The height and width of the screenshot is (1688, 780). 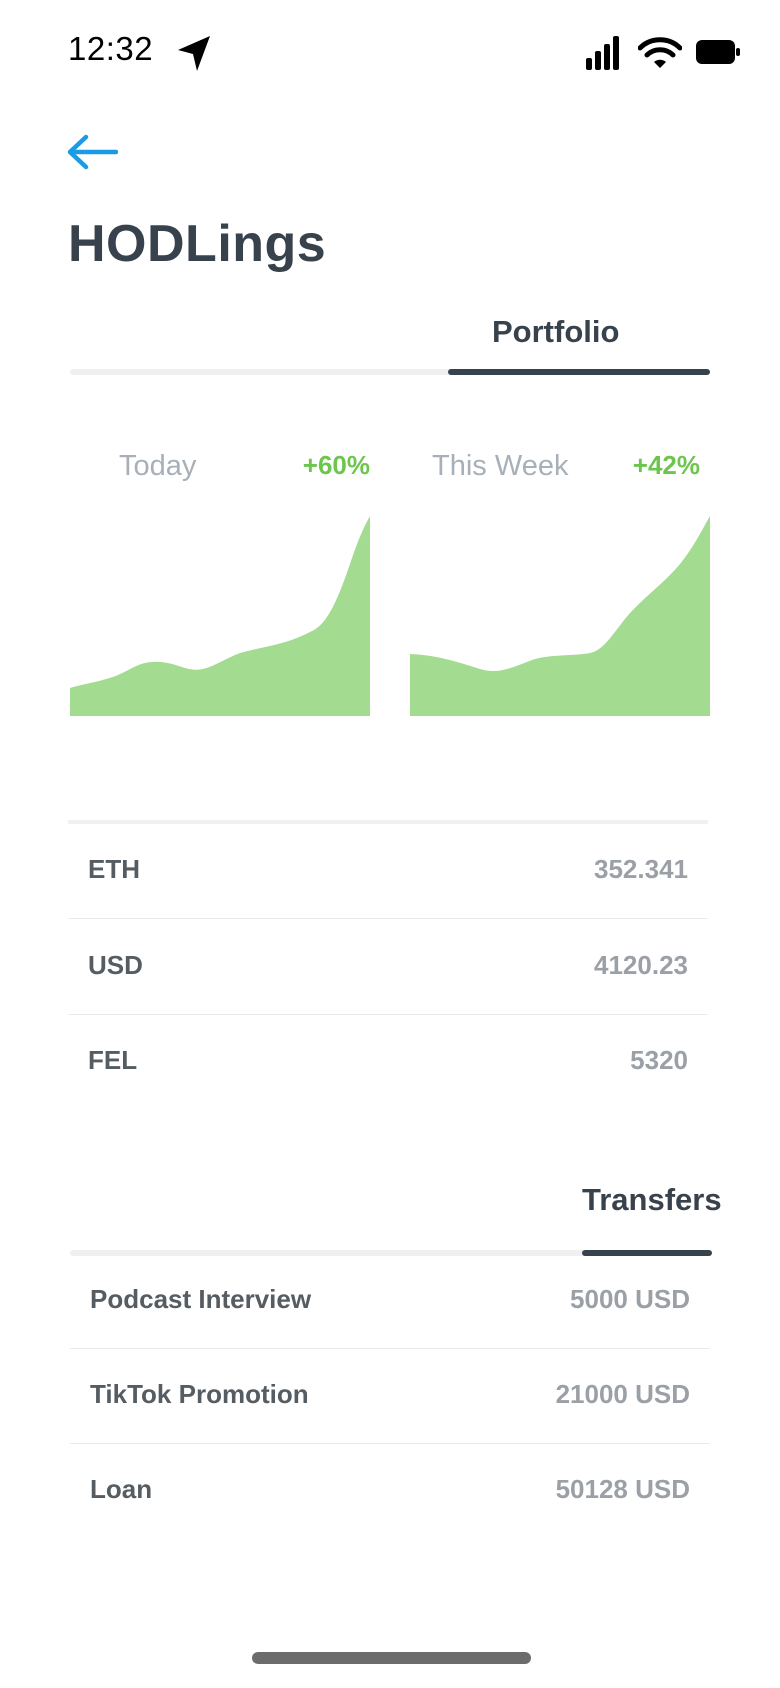 What do you see at coordinates (659, 1060) in the screenshot?
I see `holding-amount: 5320` at bounding box center [659, 1060].